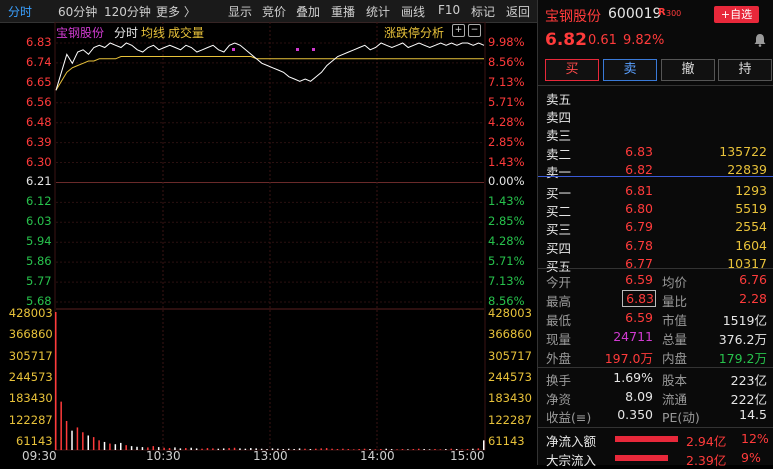 The height and width of the screenshot is (469, 773). Describe the element at coordinates (39, 201) in the screenshot. I see `price-tick-label: 6.12` at that location.